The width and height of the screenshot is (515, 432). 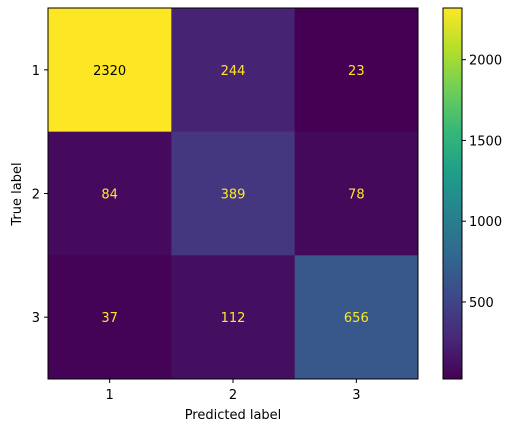 What do you see at coordinates (110, 395) in the screenshot?
I see `x-tick-label: 1` at bounding box center [110, 395].